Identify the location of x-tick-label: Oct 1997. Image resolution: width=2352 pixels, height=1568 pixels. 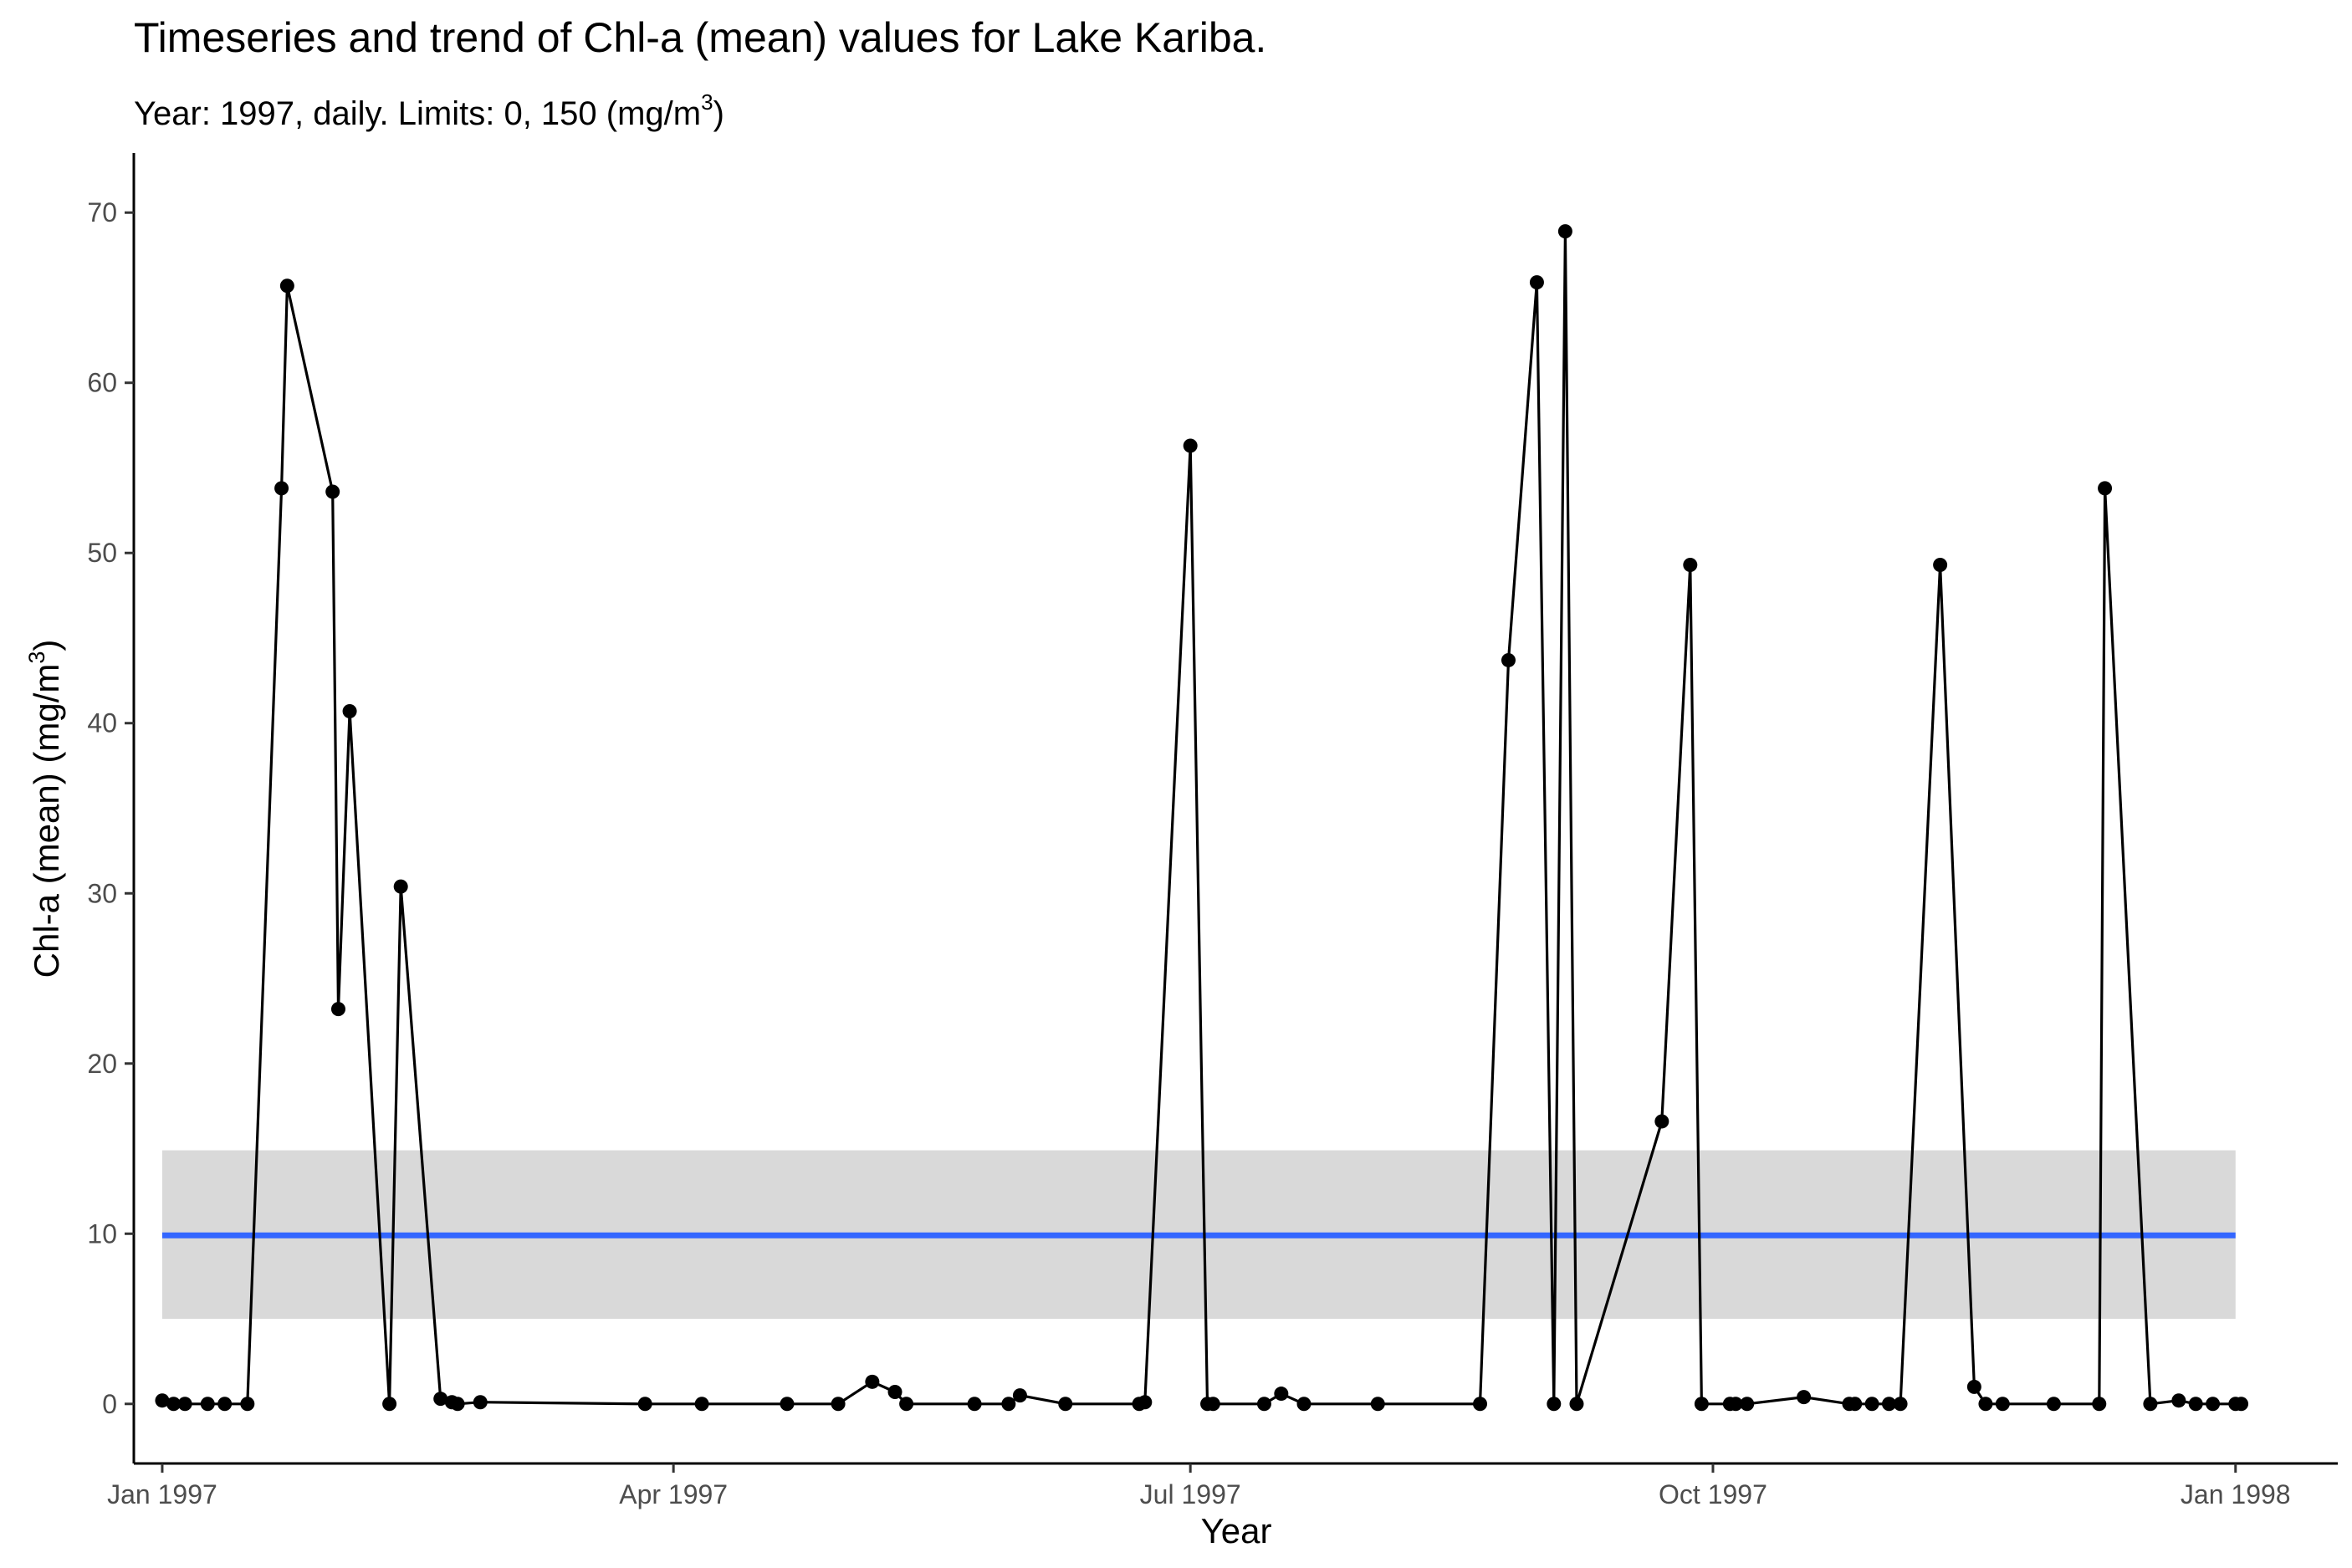
(1713, 1494).